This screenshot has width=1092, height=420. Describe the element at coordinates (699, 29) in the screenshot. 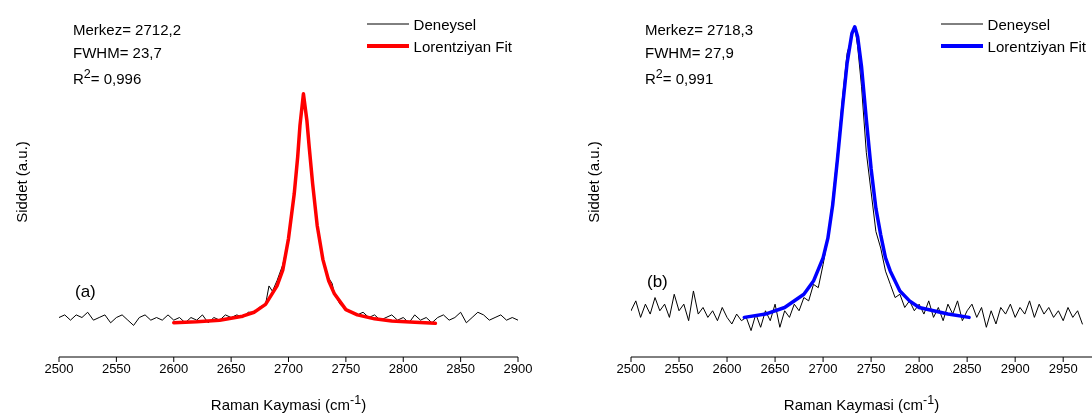

I see `annotation: Merkez= 2718,3` at that location.